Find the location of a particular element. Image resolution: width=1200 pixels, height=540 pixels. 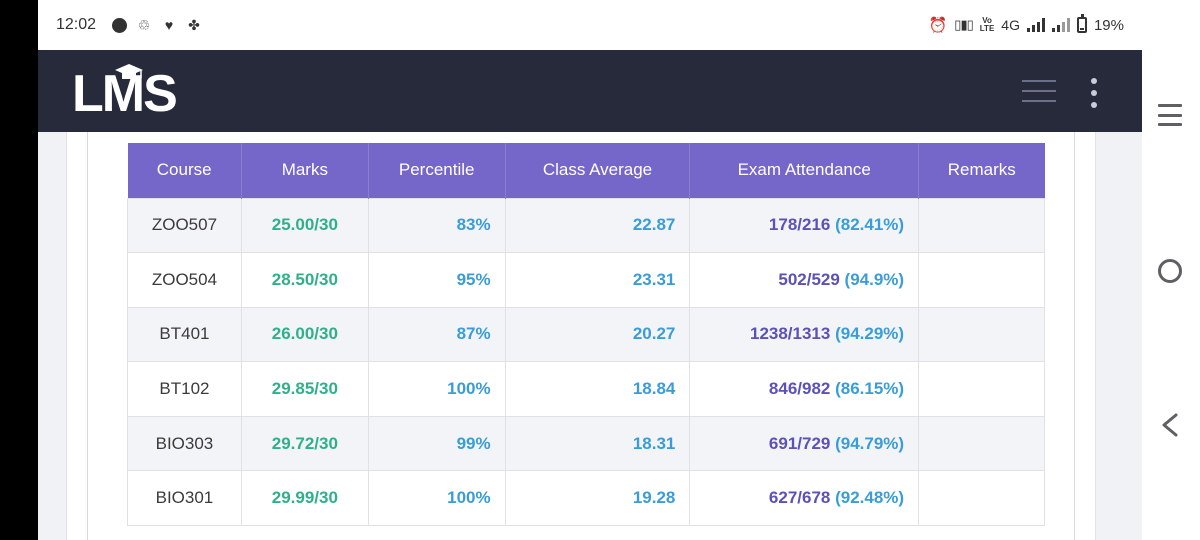

course-cell: BIO301 is located at coordinates (184, 498).